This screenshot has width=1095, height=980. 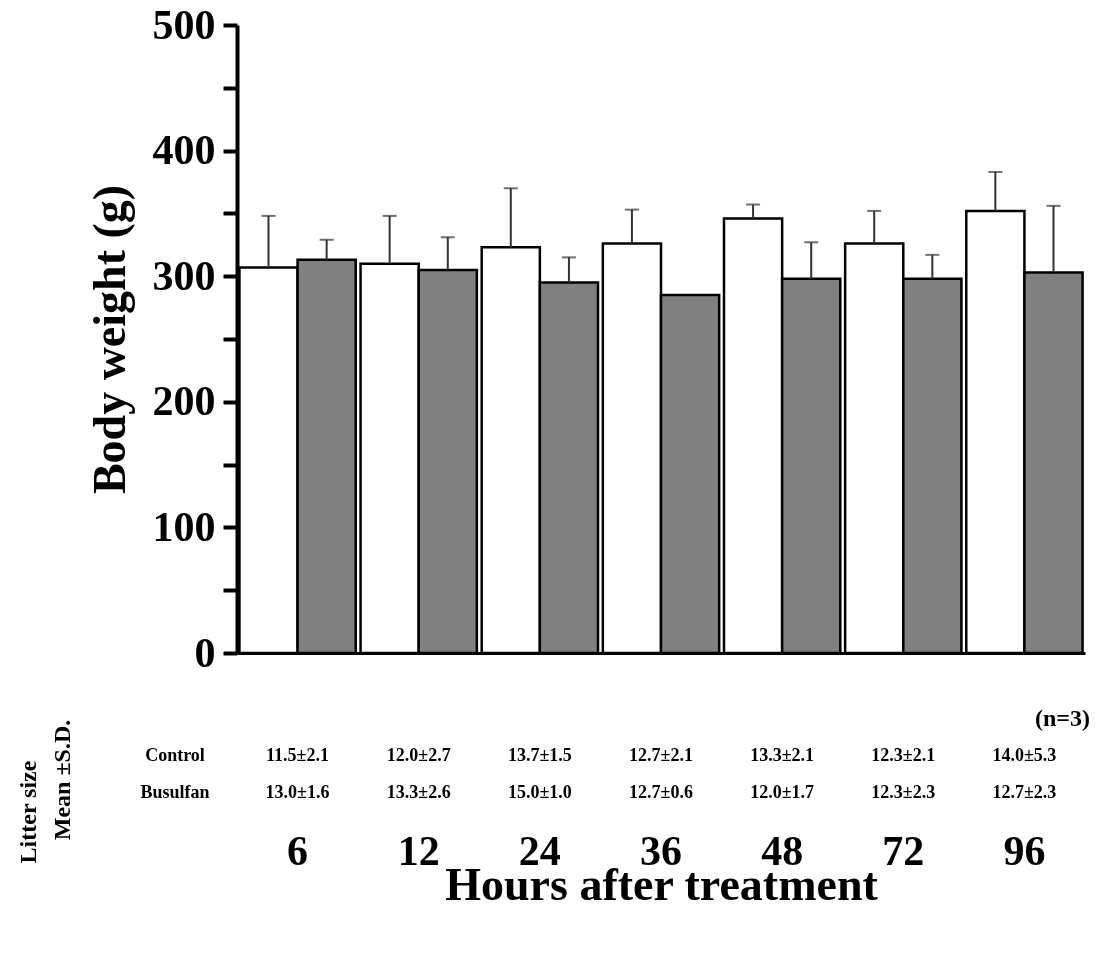 I want to click on text: 13.3±2.1, so click(x=782, y=755).